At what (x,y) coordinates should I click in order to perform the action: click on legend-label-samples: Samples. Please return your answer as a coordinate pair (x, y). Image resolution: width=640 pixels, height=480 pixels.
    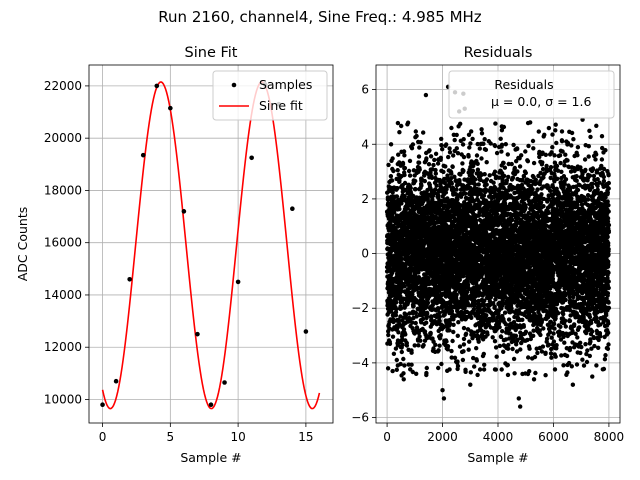
    Looking at the image, I should click on (285, 84).